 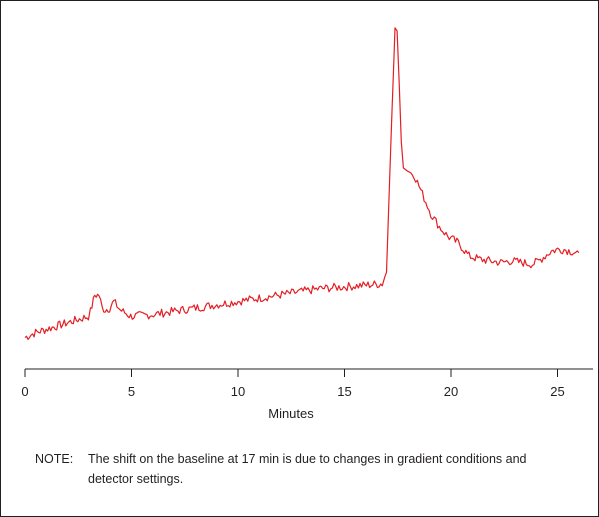 What do you see at coordinates (557, 391) in the screenshot?
I see `x-tick-label: 25` at bounding box center [557, 391].